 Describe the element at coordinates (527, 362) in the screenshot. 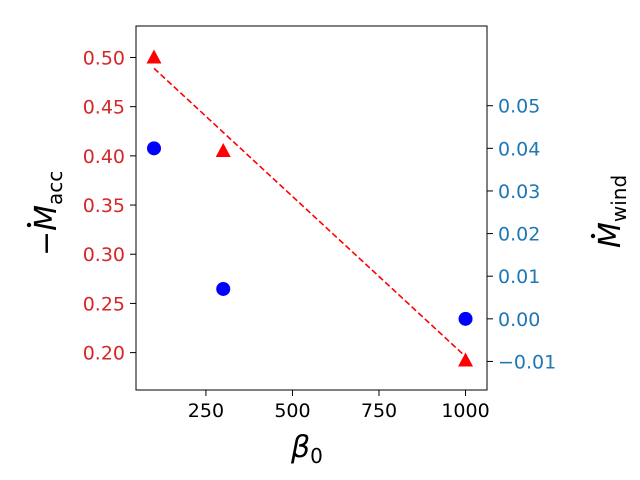

I see `right-tick-label: −0.01` at that location.